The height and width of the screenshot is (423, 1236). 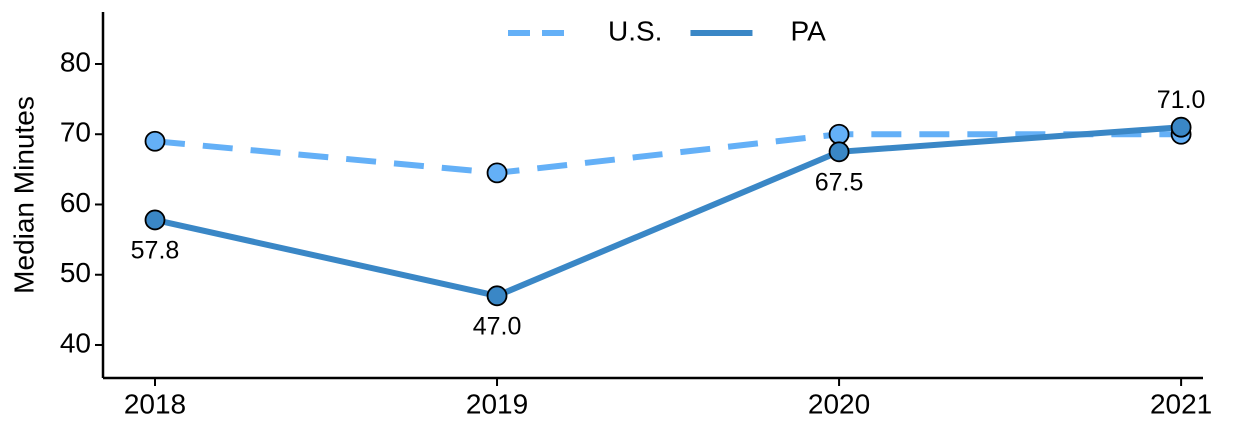 I want to click on value-label: 57.8, so click(x=155, y=251).